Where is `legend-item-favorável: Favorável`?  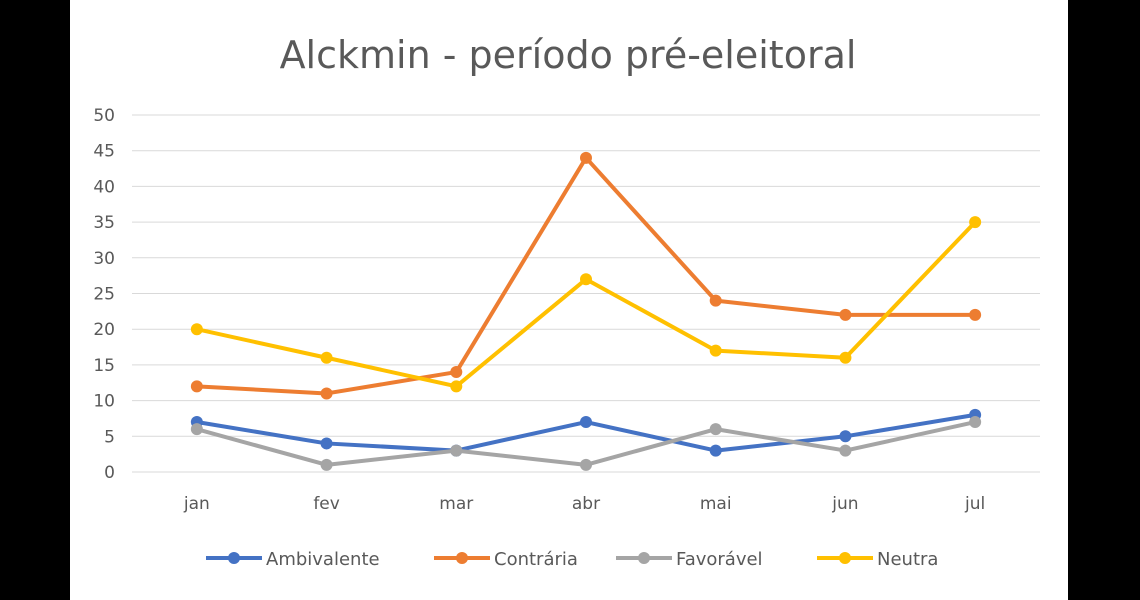 legend-item-favorável: Favorável is located at coordinates (689, 559).